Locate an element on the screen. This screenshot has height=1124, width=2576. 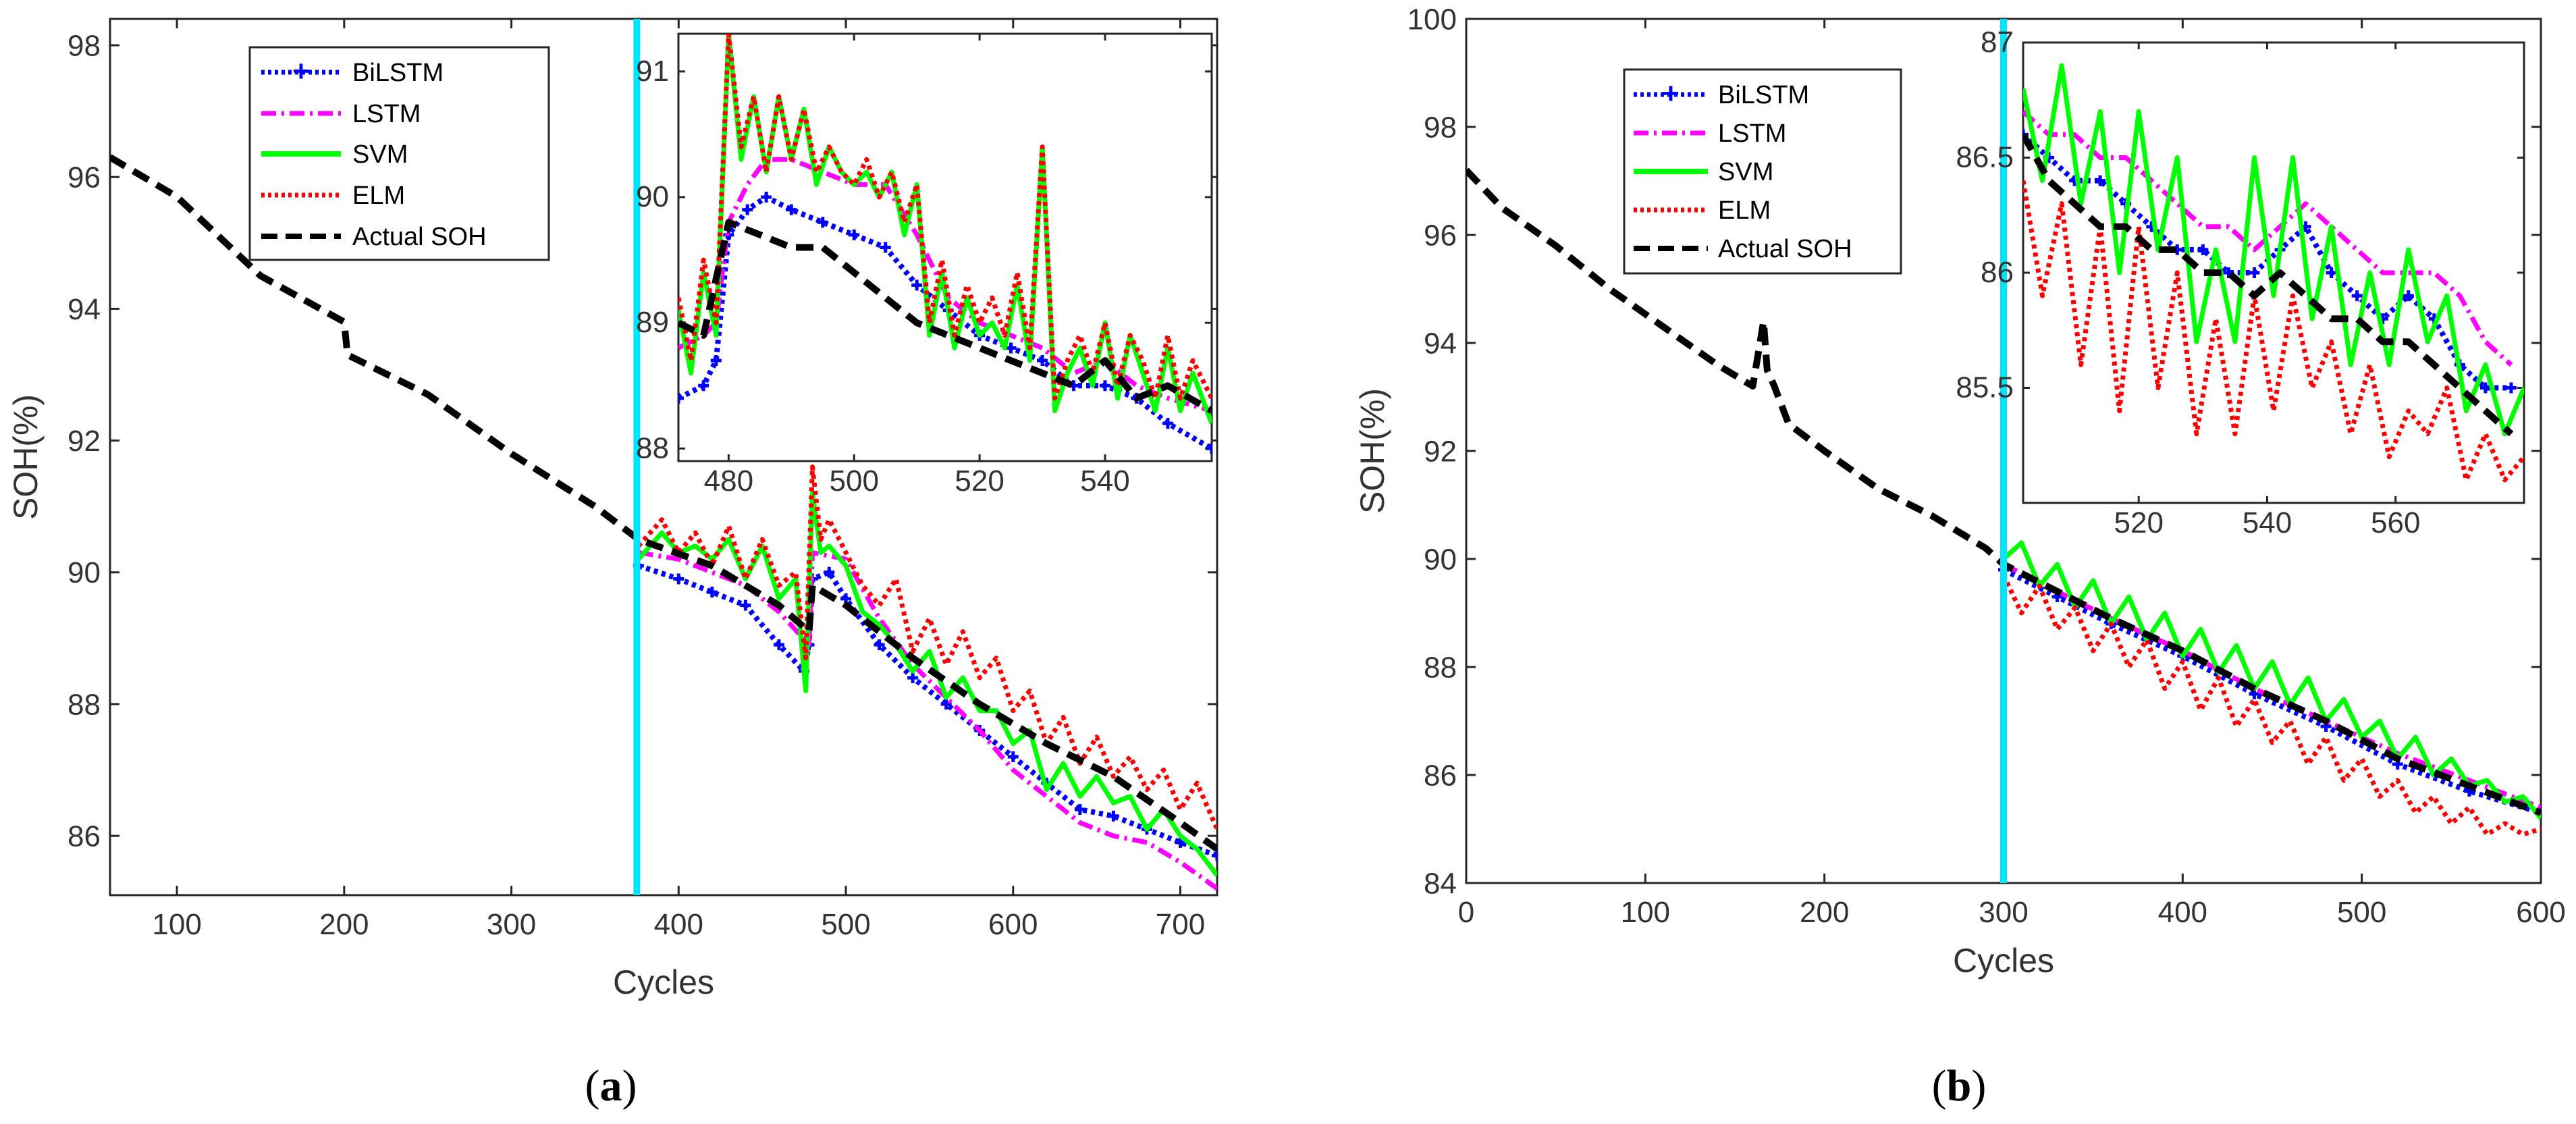
panel-a-y-tick-label: 96 is located at coordinates (84, 177).